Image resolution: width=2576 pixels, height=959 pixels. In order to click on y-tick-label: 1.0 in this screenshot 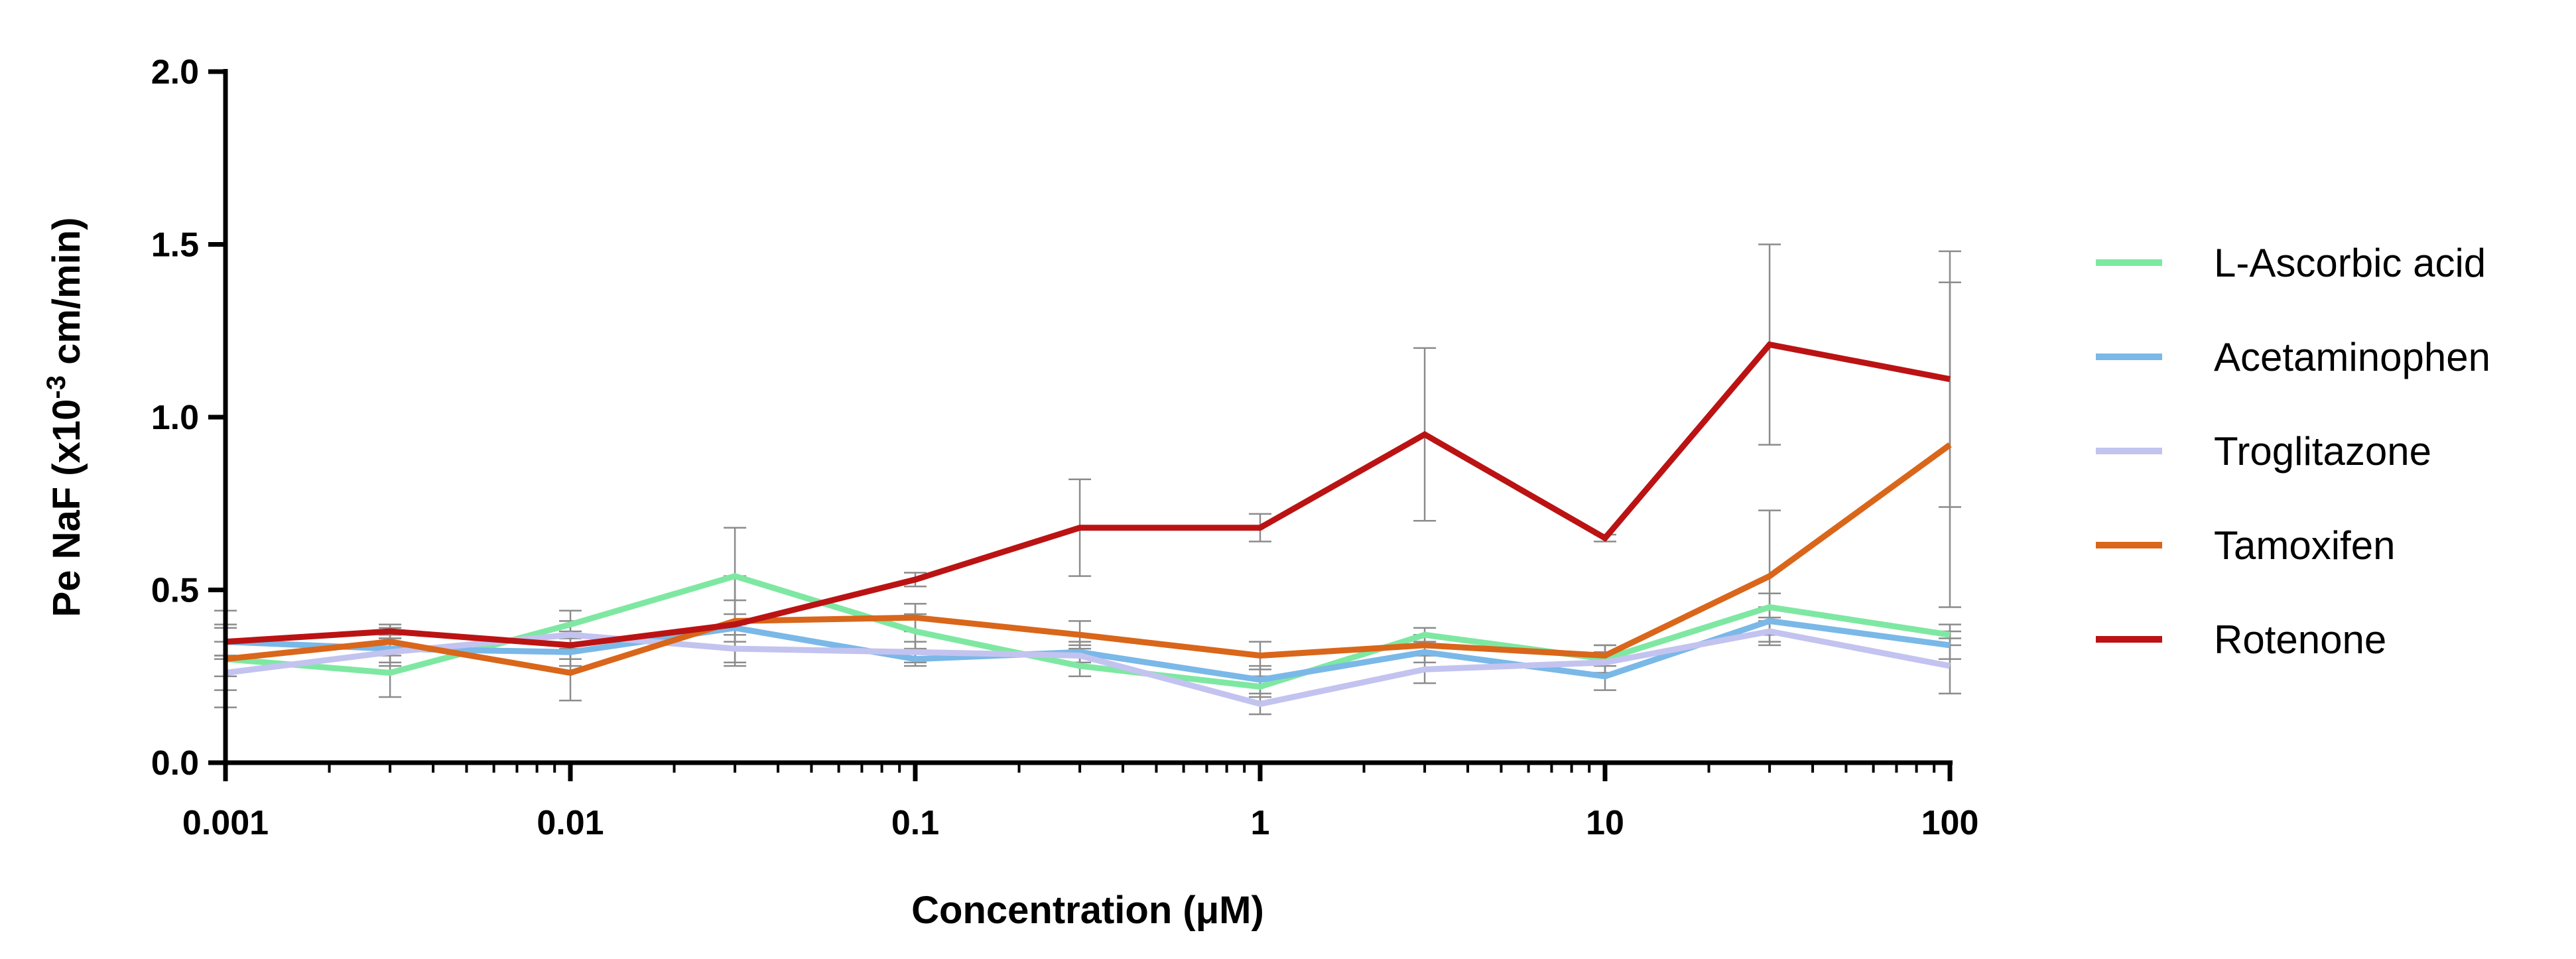, I will do `click(175, 418)`.